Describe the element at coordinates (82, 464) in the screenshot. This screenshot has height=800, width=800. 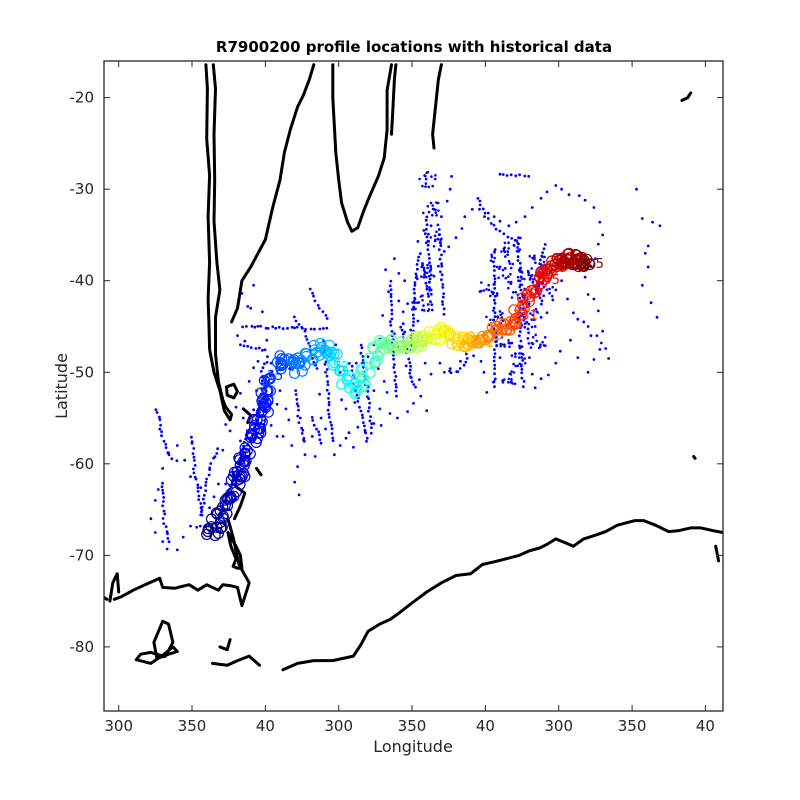
I see `y-tick-label: -60` at that location.